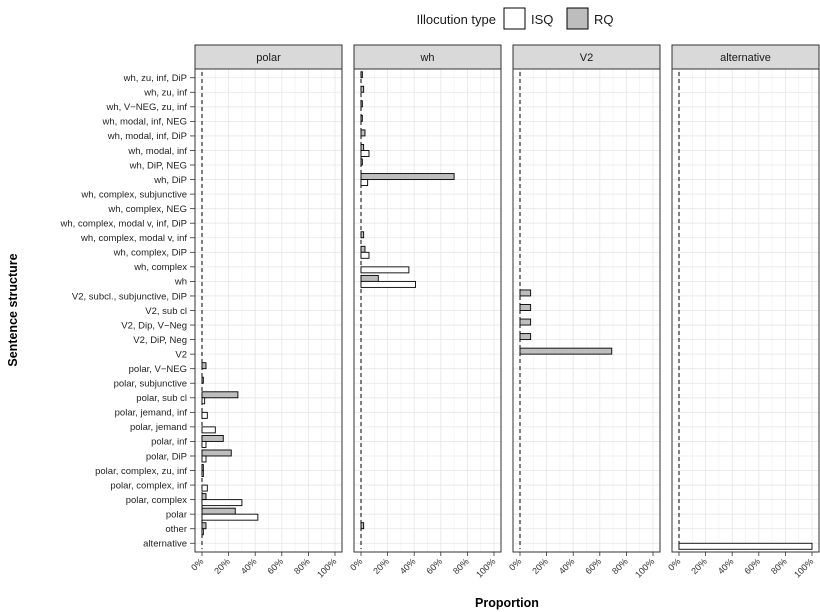  Describe the element at coordinates (166, 456) in the screenshot. I see `y-tick-label: polar, DiP` at that location.